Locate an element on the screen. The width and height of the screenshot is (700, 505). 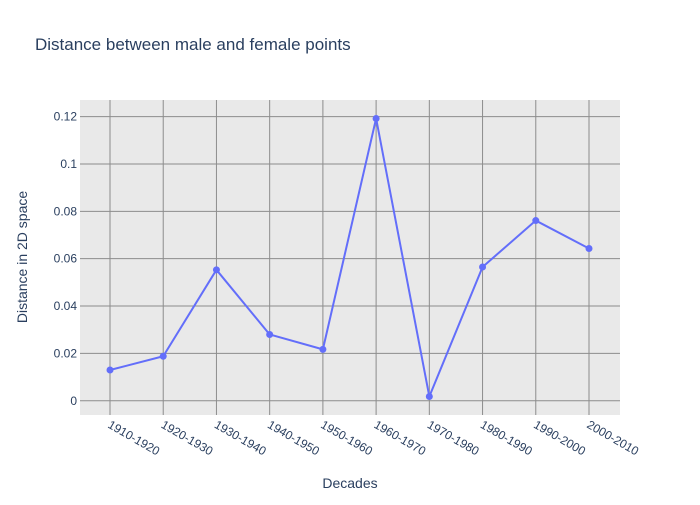
y-tick-label: 0.06 is located at coordinates (66, 259).